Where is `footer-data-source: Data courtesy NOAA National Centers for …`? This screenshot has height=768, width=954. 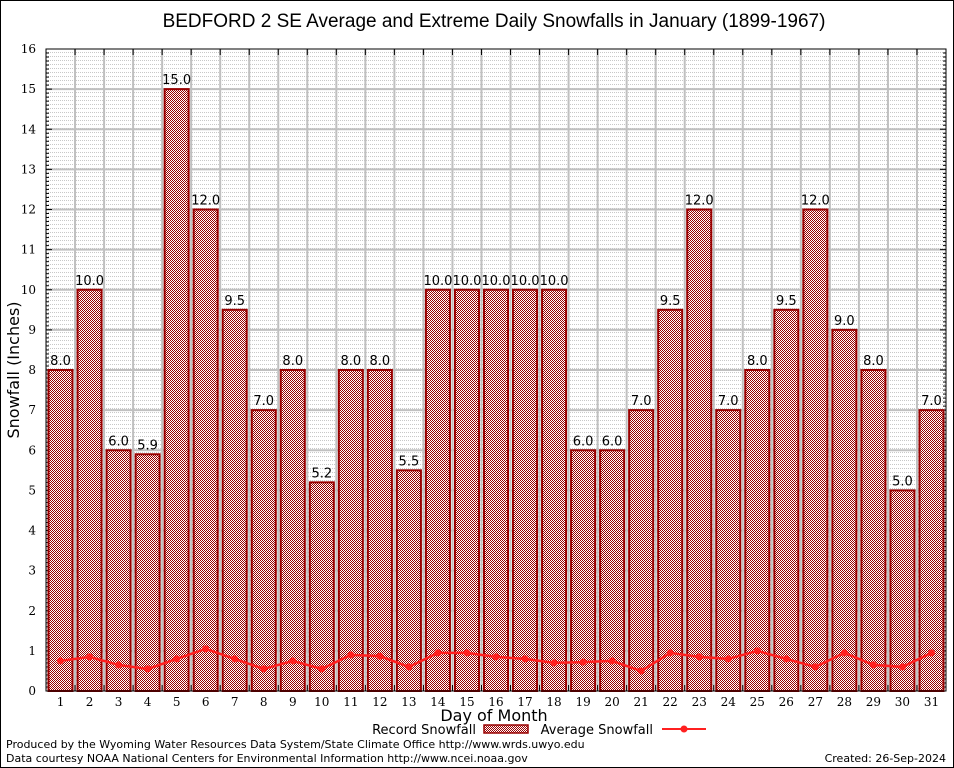
footer-data-source: Data courtesy NOAA National Centers for … is located at coordinates (267, 758).